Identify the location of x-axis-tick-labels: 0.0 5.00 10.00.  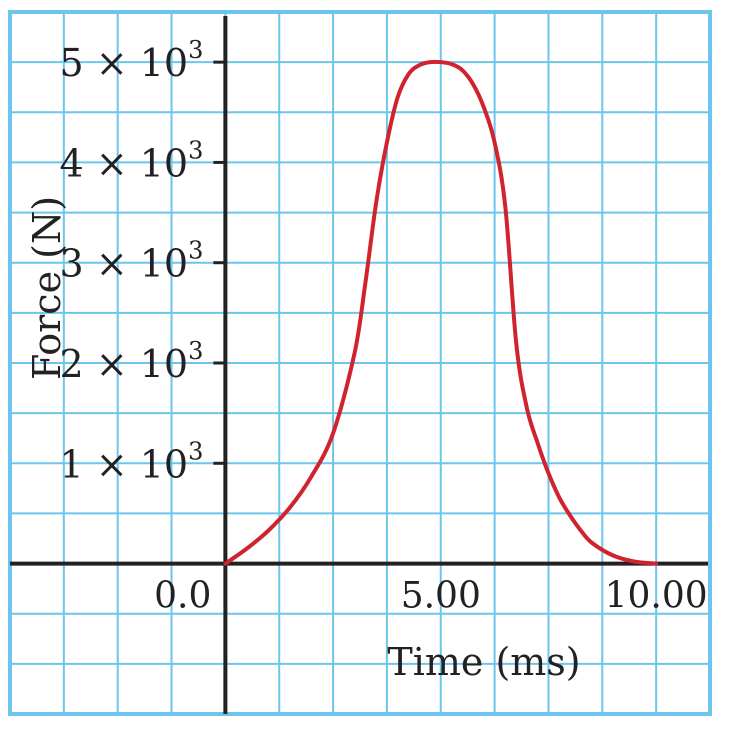
(431, 596).